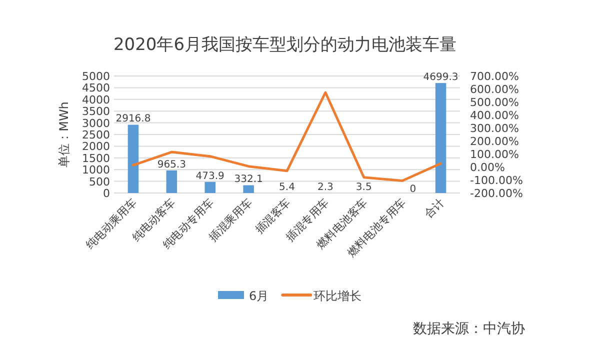  What do you see at coordinates (494, 102) in the screenshot?
I see `y2-tick-label: 500.00%` at bounding box center [494, 102].